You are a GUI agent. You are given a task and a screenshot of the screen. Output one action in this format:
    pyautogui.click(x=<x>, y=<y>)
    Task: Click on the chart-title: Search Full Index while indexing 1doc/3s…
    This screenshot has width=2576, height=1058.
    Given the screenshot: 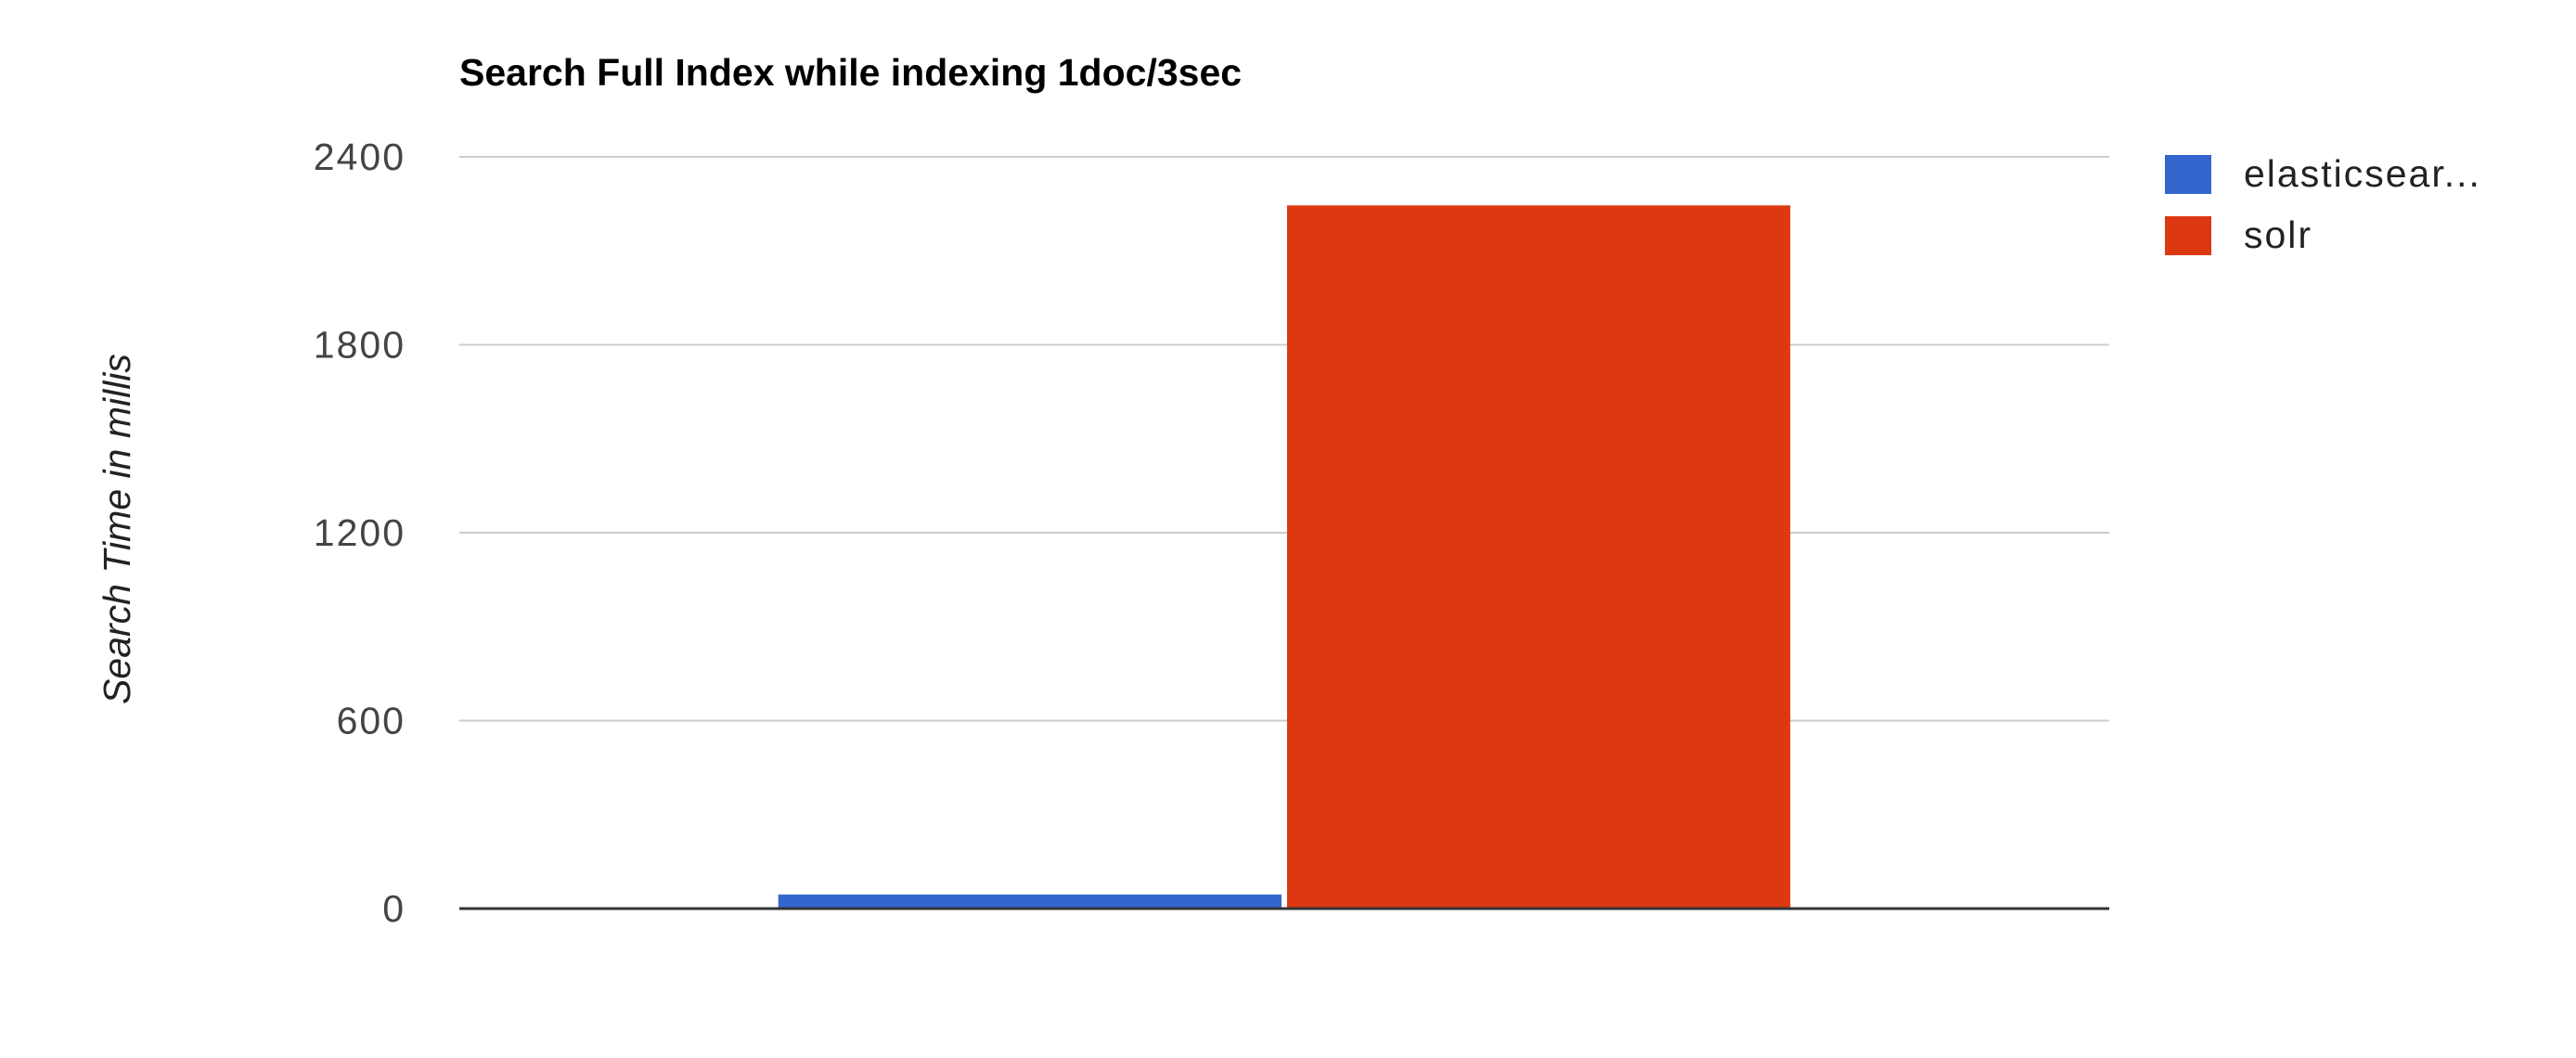 What is the action you would take?
    pyautogui.click(x=850, y=72)
    